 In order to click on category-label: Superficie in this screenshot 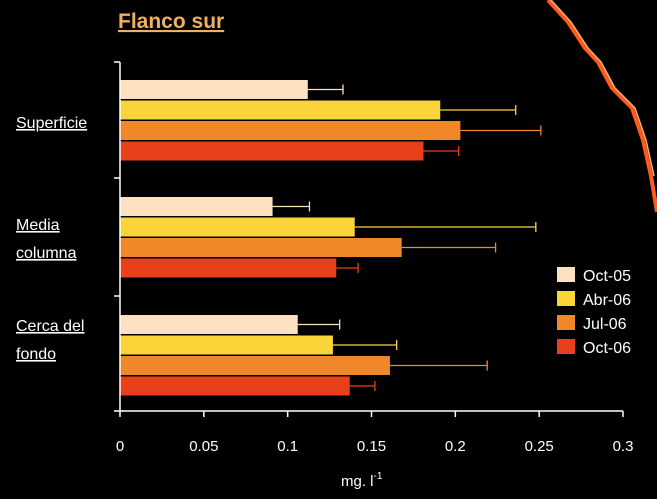, I will do `click(51, 123)`.